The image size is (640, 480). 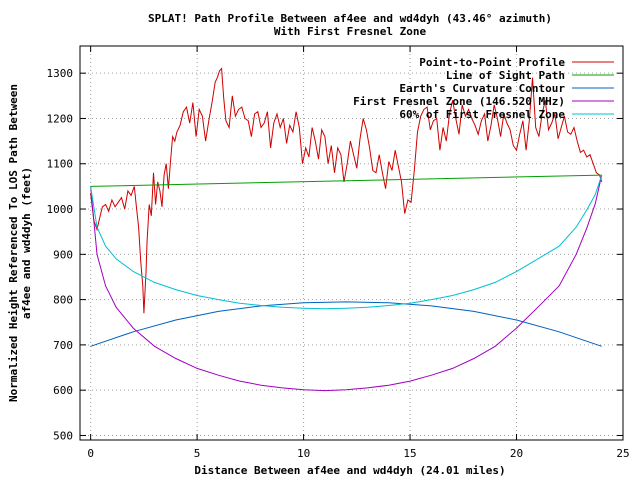 What do you see at coordinates (63, 390) in the screenshot?
I see `y-tick-label: 600` at bounding box center [63, 390].